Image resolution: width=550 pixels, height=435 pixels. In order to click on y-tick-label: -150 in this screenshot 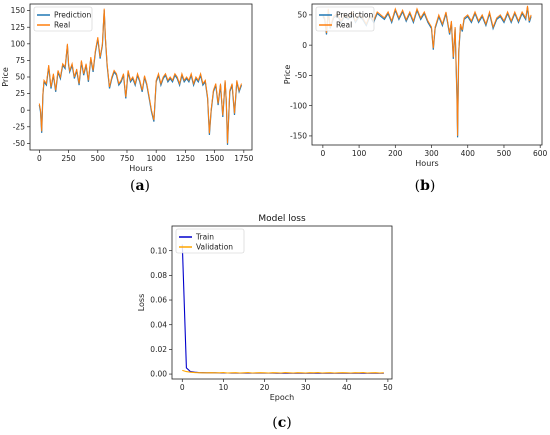, I will do `click(298, 136)`.